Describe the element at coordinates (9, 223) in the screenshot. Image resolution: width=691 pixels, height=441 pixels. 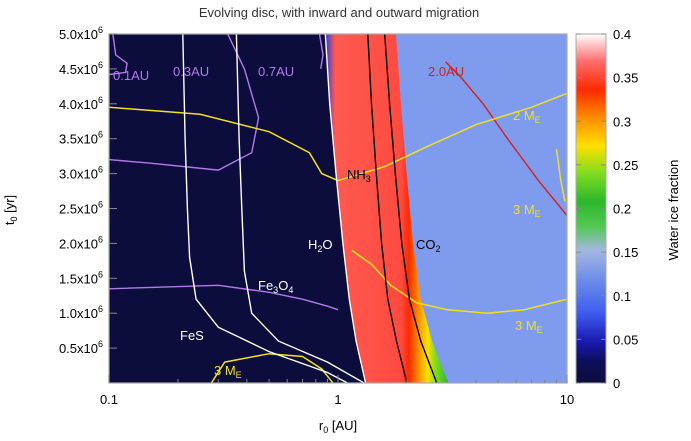
I see `y-axis-label-symbol: t` at that location.